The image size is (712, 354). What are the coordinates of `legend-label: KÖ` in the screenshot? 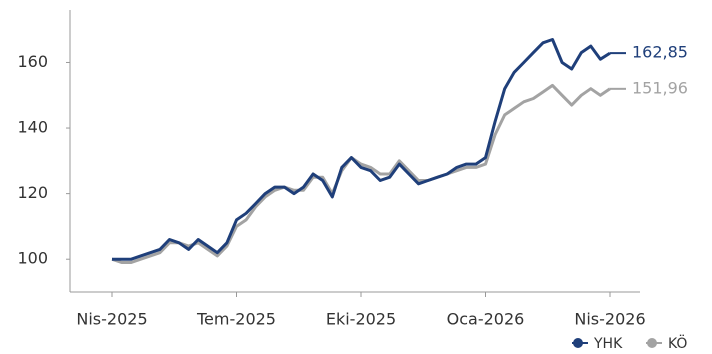 It's located at (677, 343).